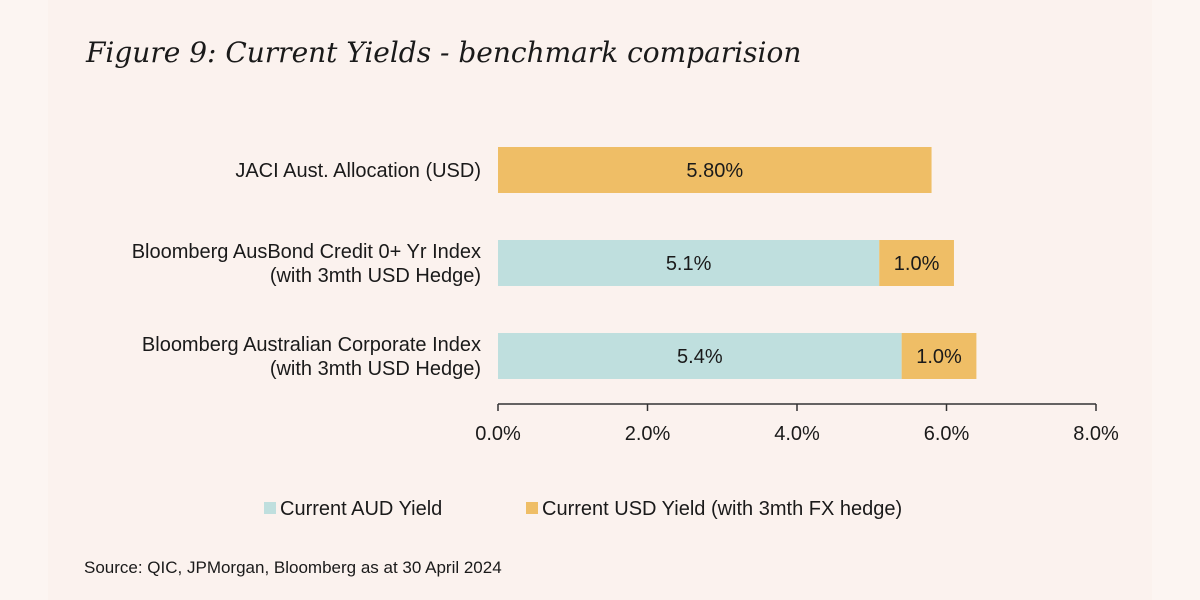 This screenshot has height=600, width=1200. Describe the element at coordinates (311, 345) in the screenshot. I see `category-label: Bloomberg Australian Corporate Index` at that location.